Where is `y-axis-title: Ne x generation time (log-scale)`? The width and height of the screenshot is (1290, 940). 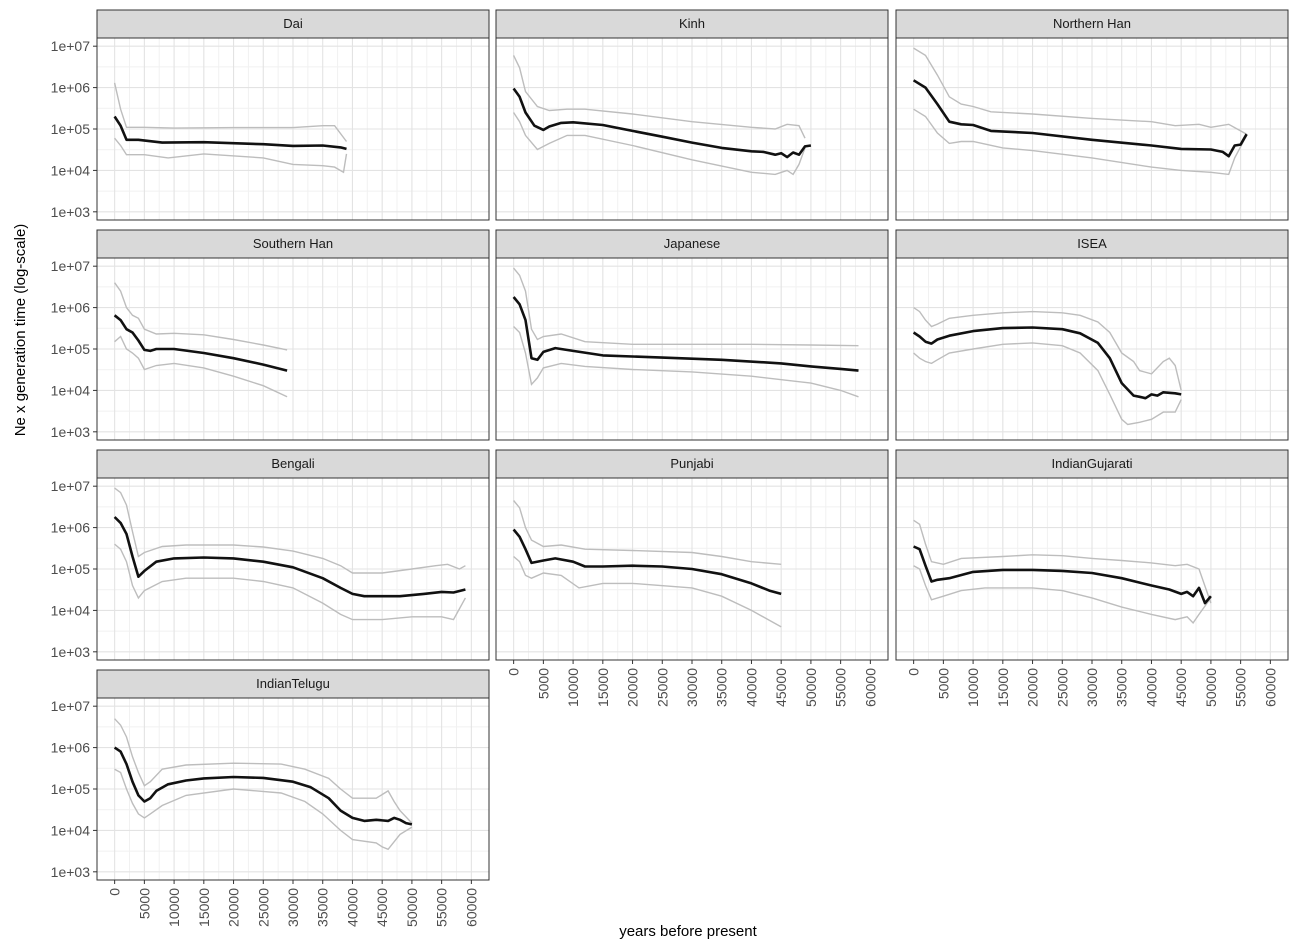 y-axis-title: Ne x generation time (log-scale) is located at coordinates (20, 330).